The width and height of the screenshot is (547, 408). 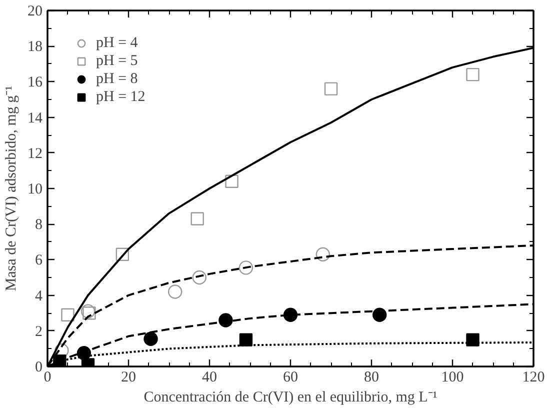 What do you see at coordinates (38, 368) in the screenshot?
I see `y-tick-label: 0` at bounding box center [38, 368].